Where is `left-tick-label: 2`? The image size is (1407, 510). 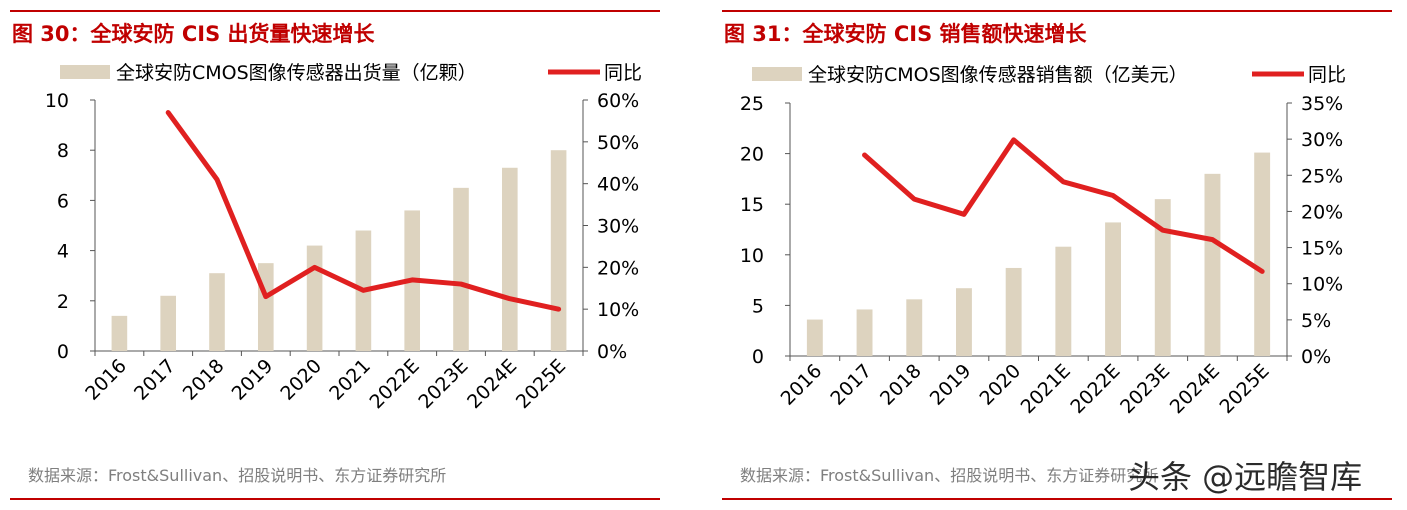
left-tick-label: 2 is located at coordinates (63, 302).